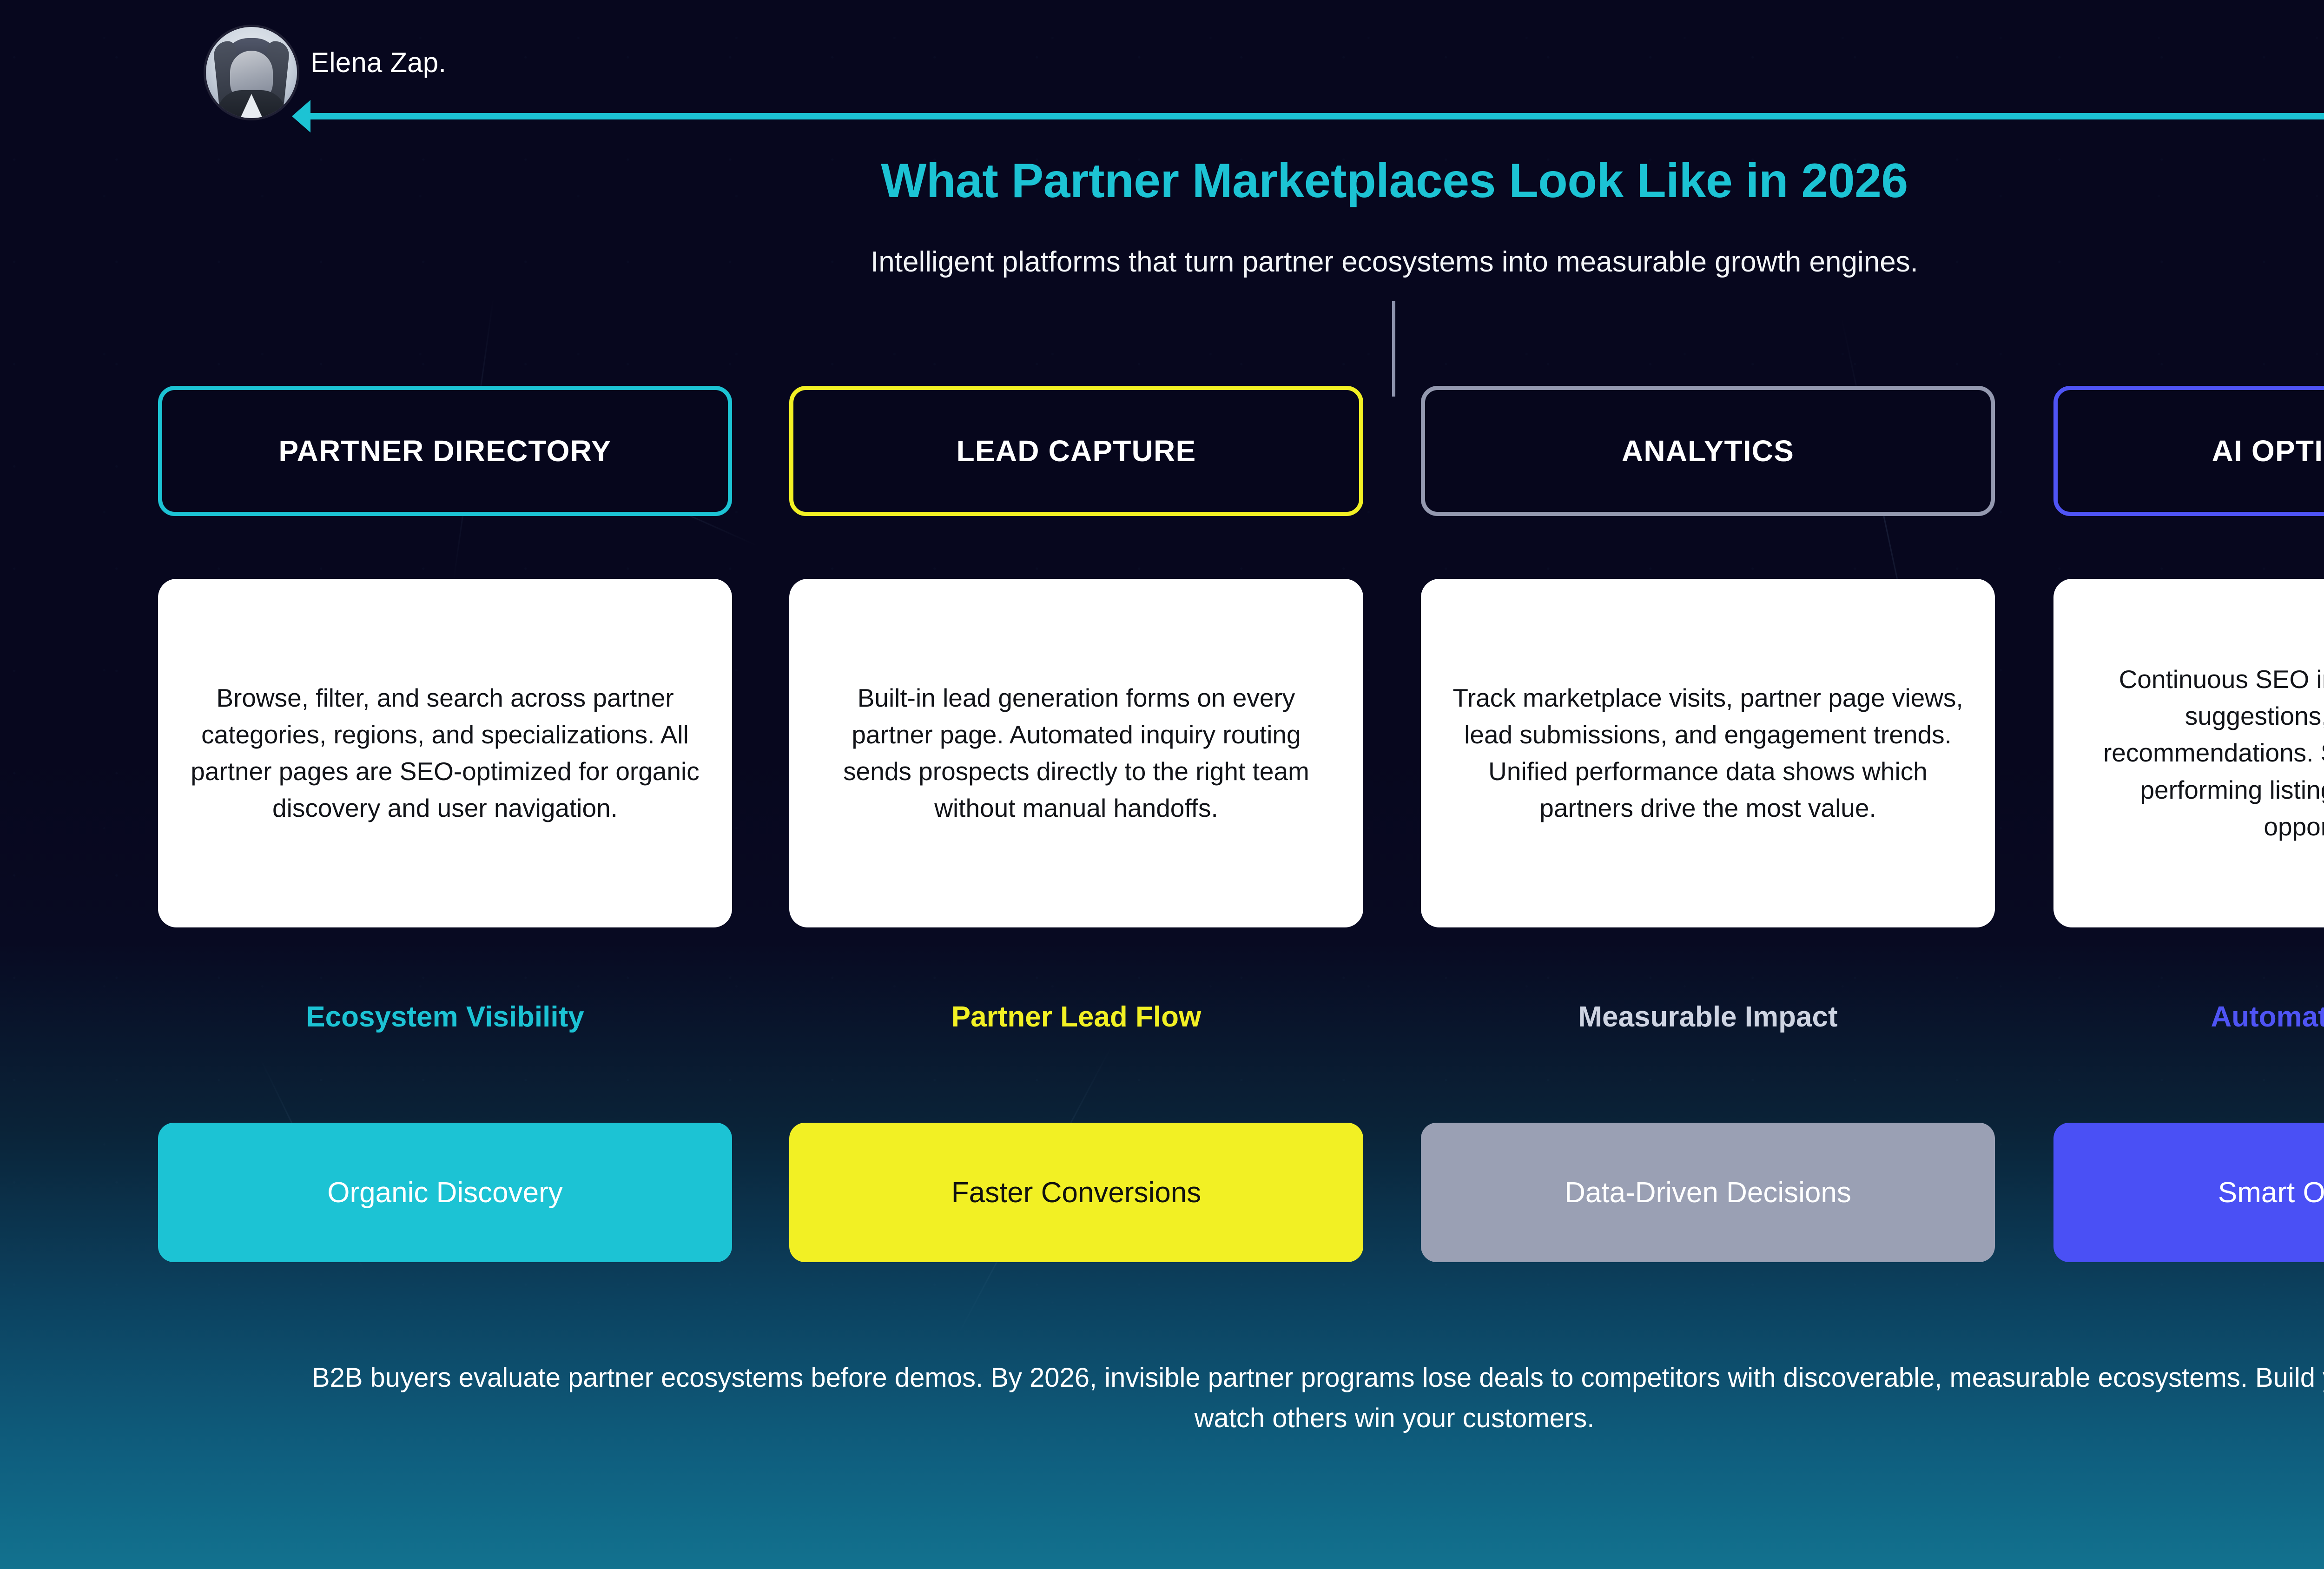 The image size is (2324, 1569). I want to click on heading-box-lead-capture: LEAD CAPTURE, so click(1076, 451).